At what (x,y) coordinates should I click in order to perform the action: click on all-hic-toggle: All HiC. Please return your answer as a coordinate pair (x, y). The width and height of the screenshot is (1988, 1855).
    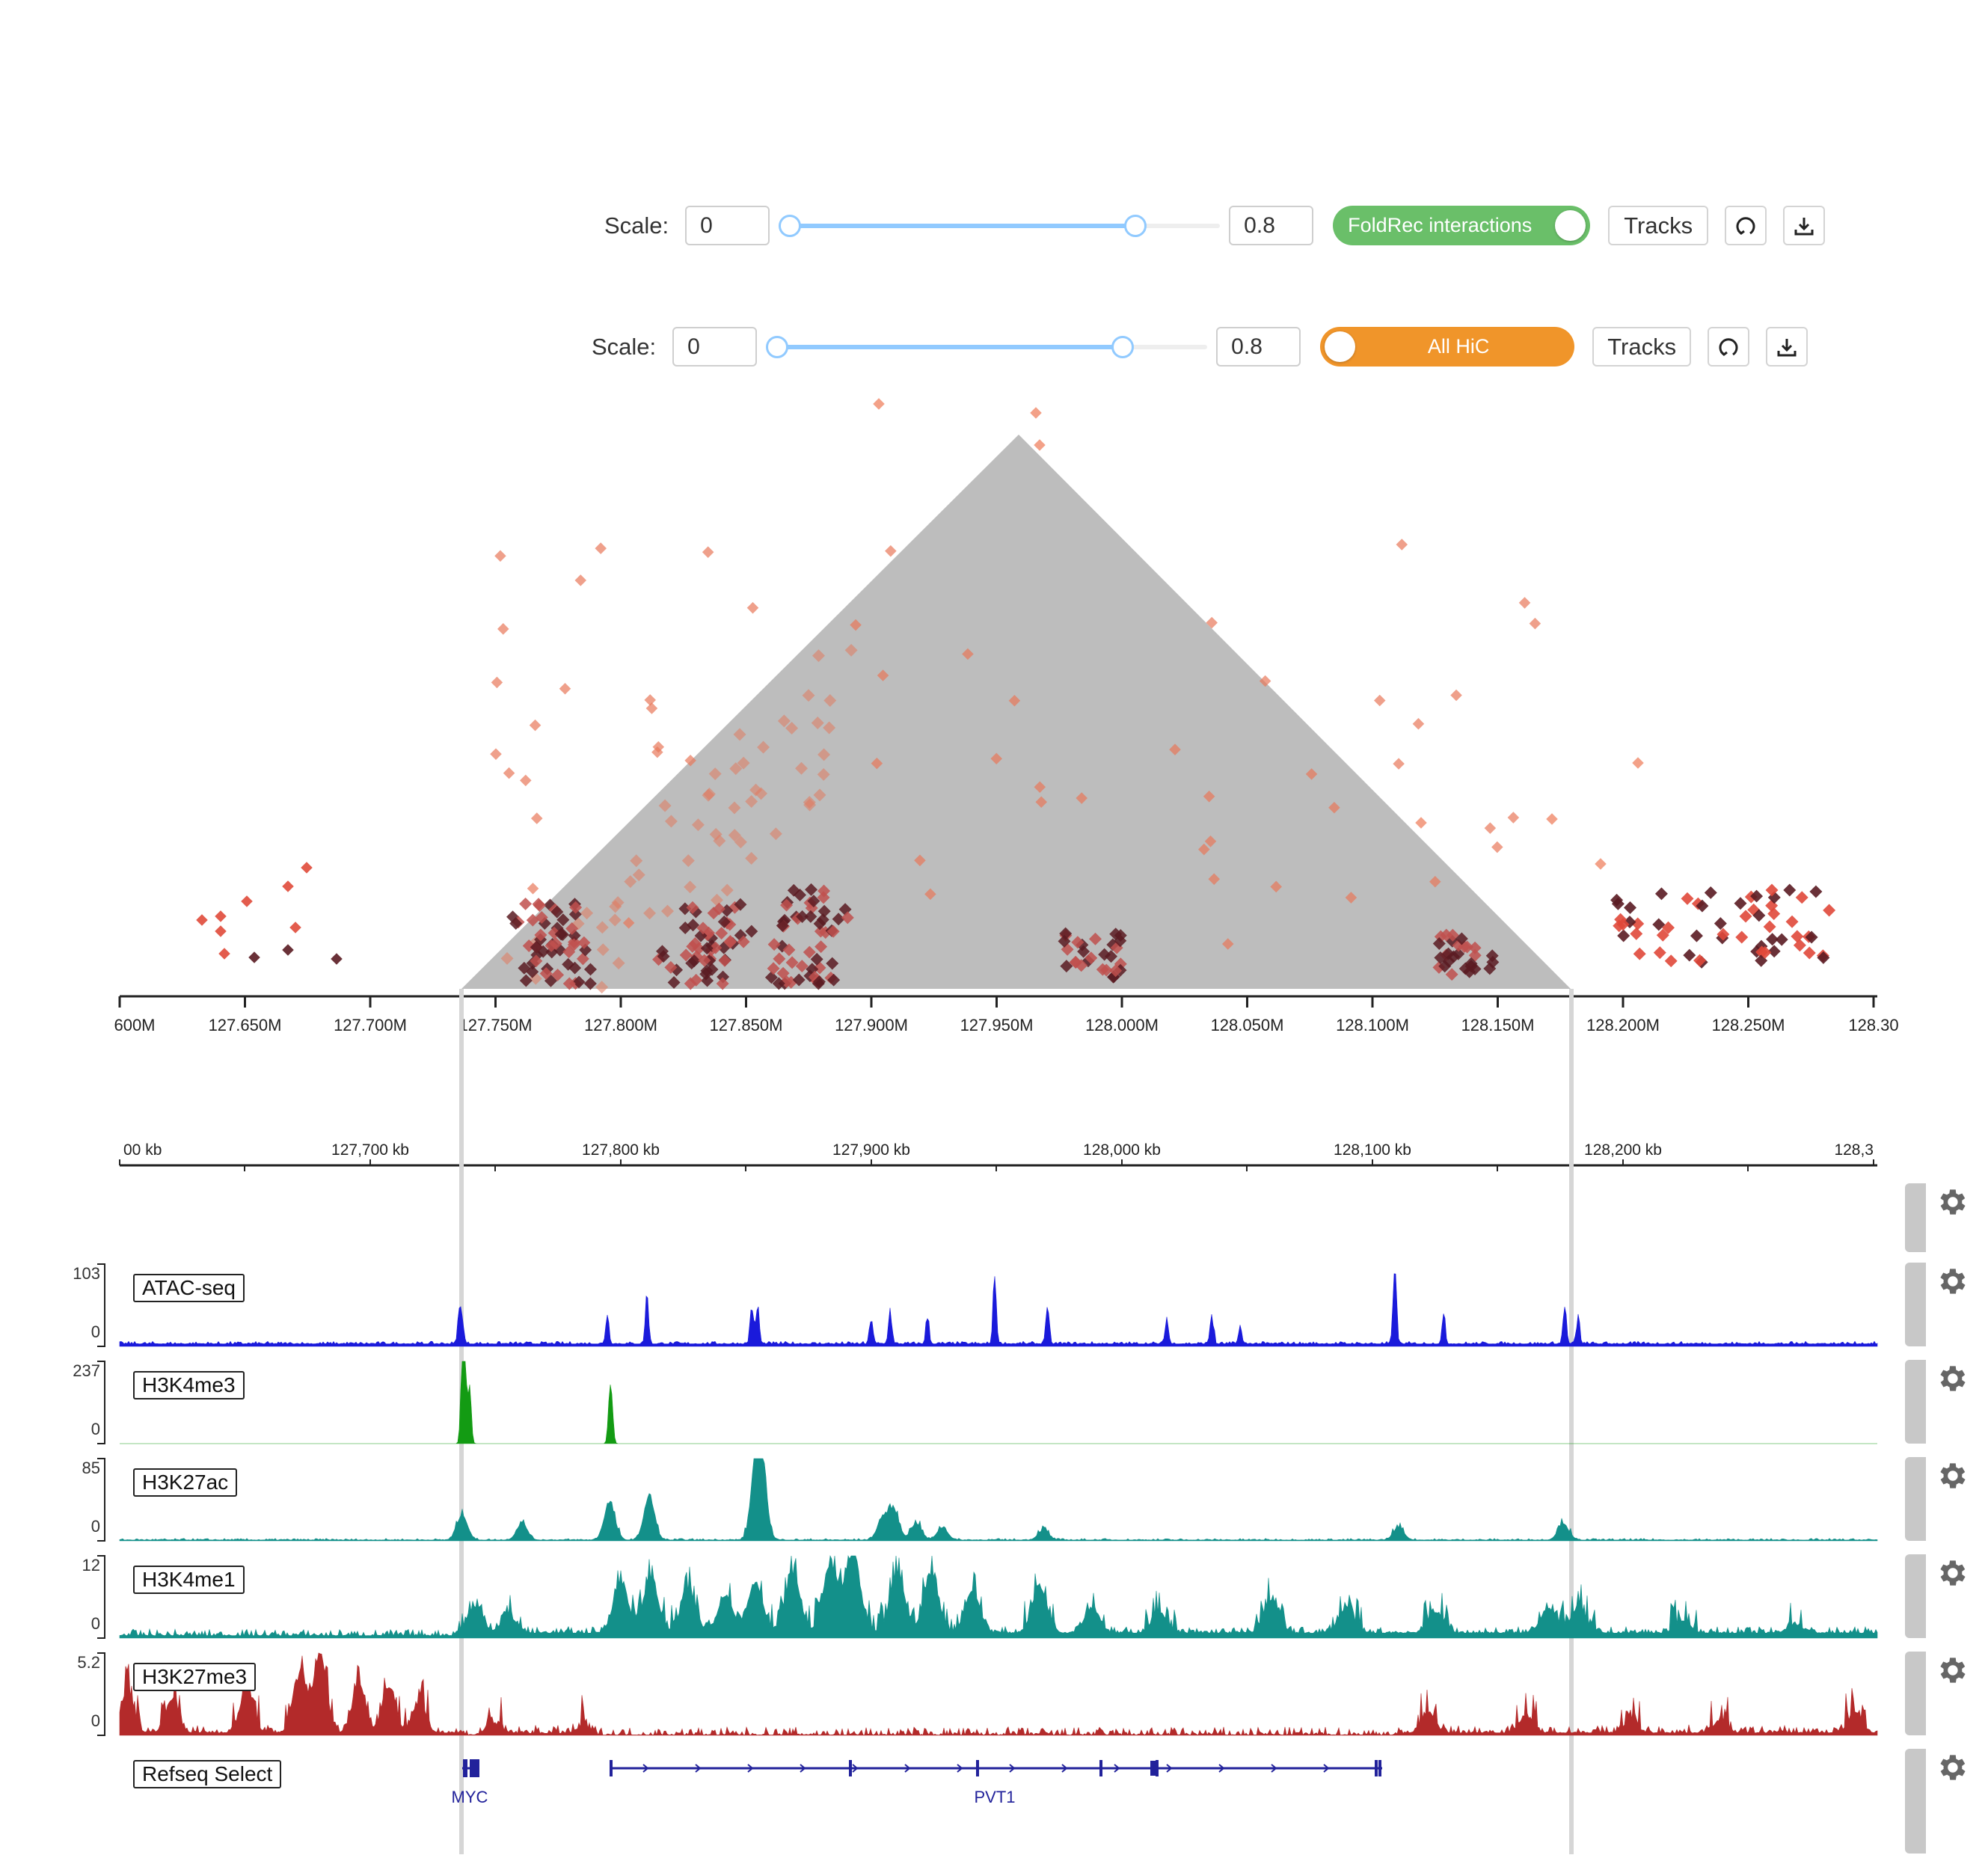
    Looking at the image, I should click on (1447, 347).